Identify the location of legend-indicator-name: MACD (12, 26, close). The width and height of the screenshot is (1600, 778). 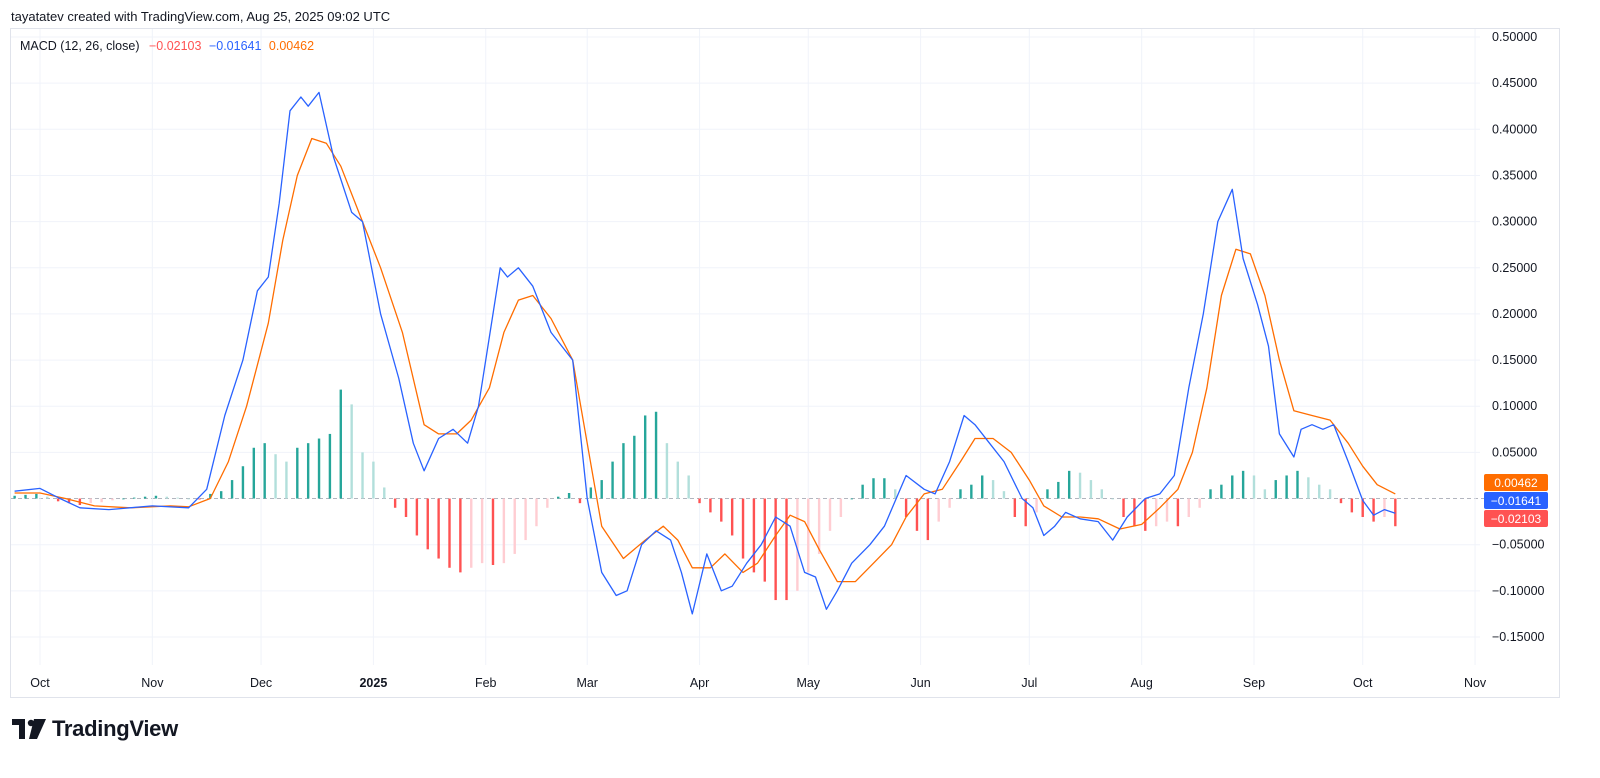
(80, 46).